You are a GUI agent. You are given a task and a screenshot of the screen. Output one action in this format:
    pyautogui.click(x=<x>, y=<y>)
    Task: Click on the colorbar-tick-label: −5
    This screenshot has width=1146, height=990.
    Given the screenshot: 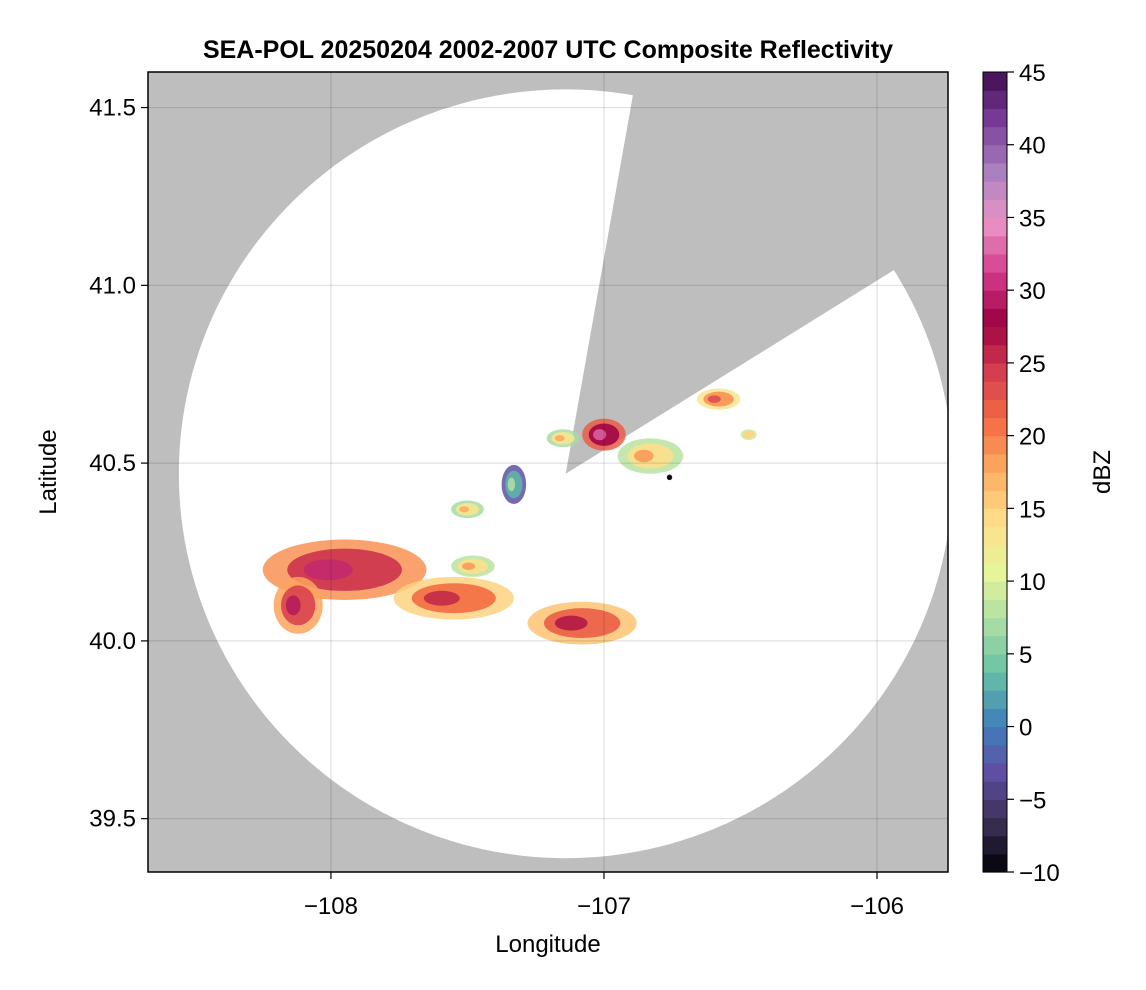 What is the action you would take?
    pyautogui.click(x=1032, y=800)
    